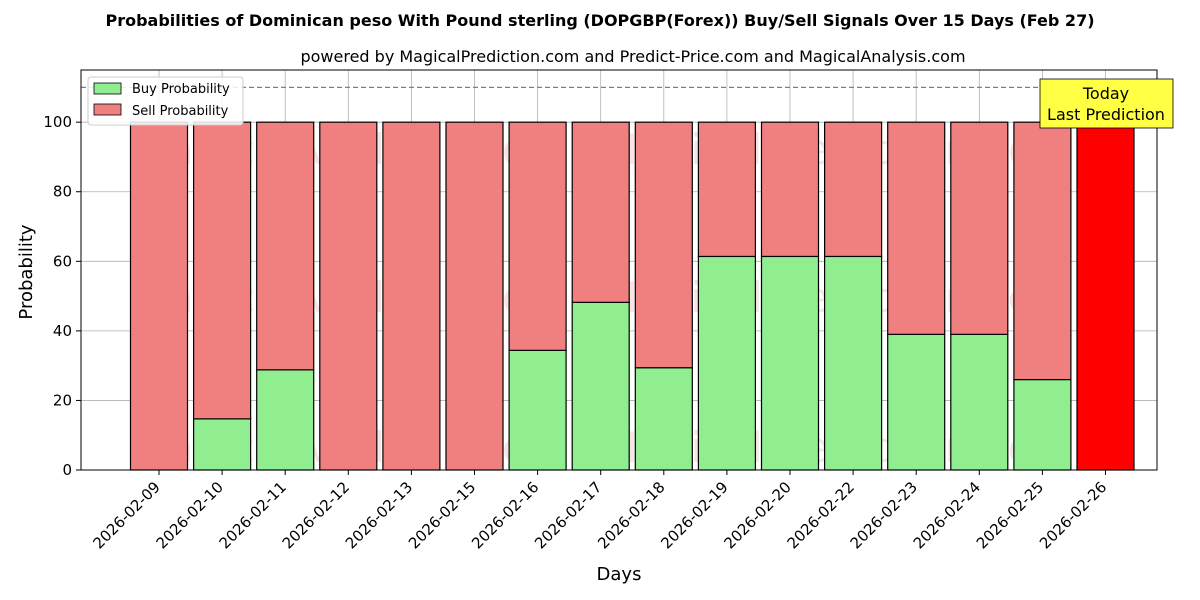 This screenshot has width=1200, height=600. I want to click on y-axis-label: Probability, so click(26, 271).